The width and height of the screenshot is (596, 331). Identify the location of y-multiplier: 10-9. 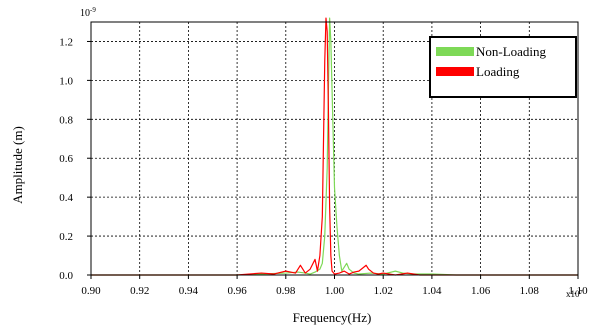
(88, 12).